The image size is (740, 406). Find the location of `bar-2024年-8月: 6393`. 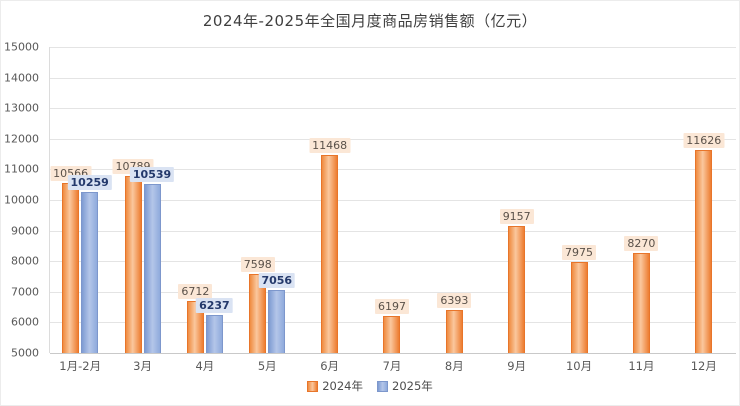

bar-2024年-8月: 6393 is located at coordinates (454, 323).